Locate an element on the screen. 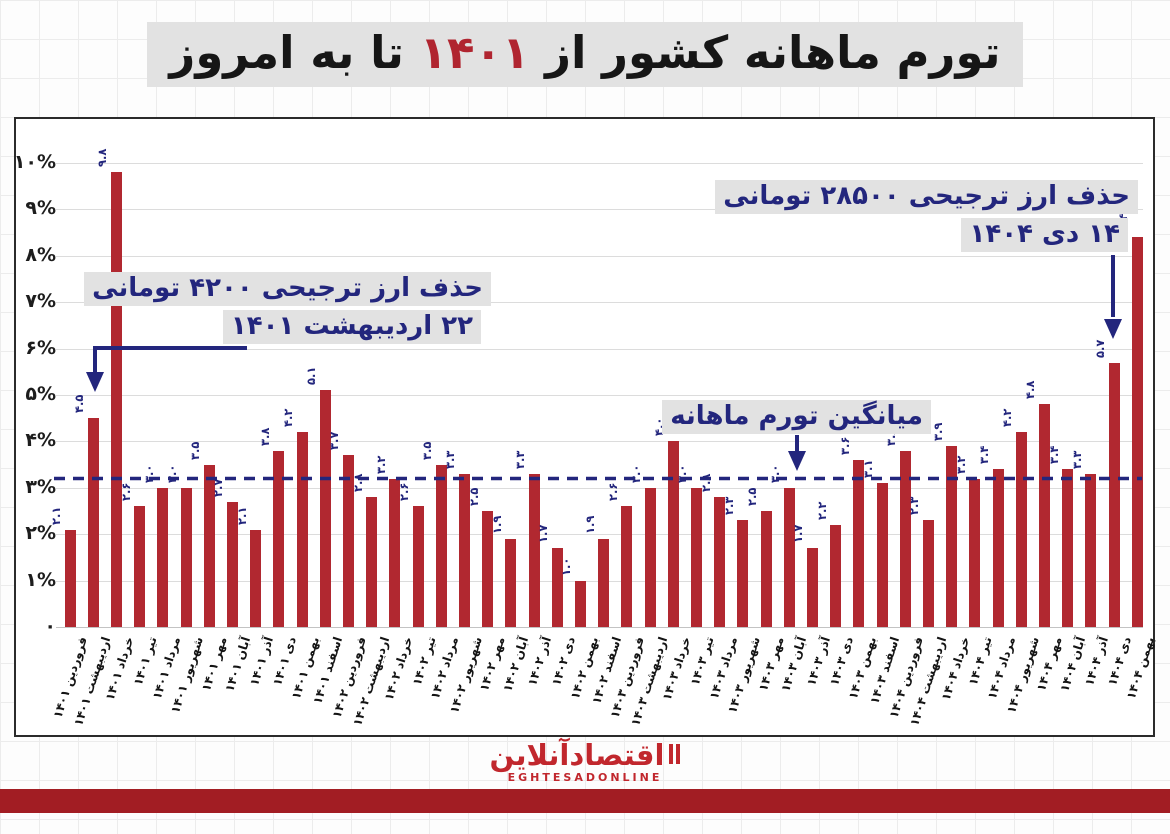 This screenshot has height=834, width=1170. bar-value-label: ۳.۹ is located at coordinates (937, 432).